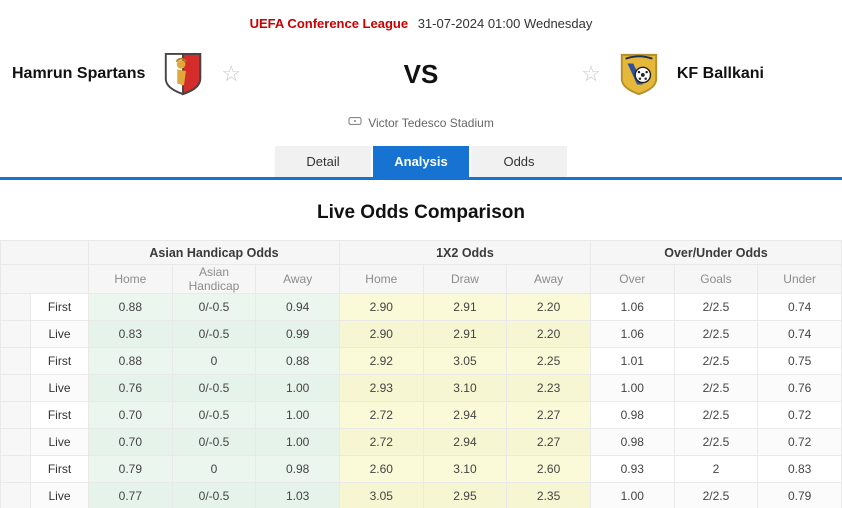 This screenshot has height=508, width=842. What do you see at coordinates (381, 469) in the screenshot?
I see `x12-odds-cell: 2.60` at bounding box center [381, 469].